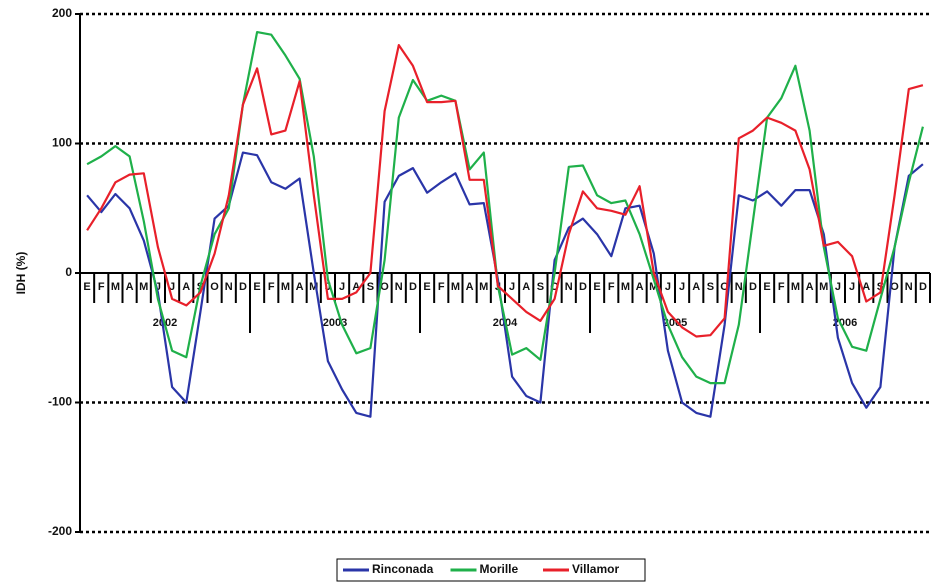 This screenshot has width=933, height=585. I want to click on legend-label: Morille, so click(499, 569).